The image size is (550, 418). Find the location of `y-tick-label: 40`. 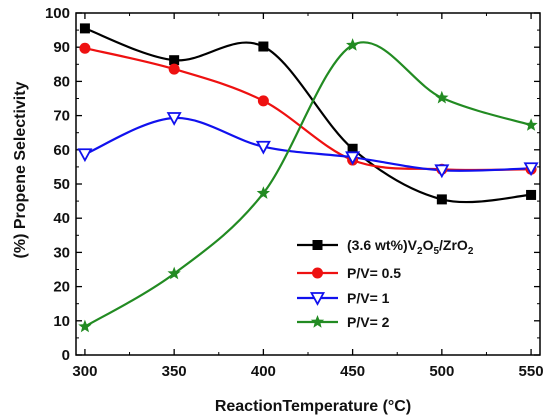

y-tick-label: 40 is located at coordinates (61, 218).